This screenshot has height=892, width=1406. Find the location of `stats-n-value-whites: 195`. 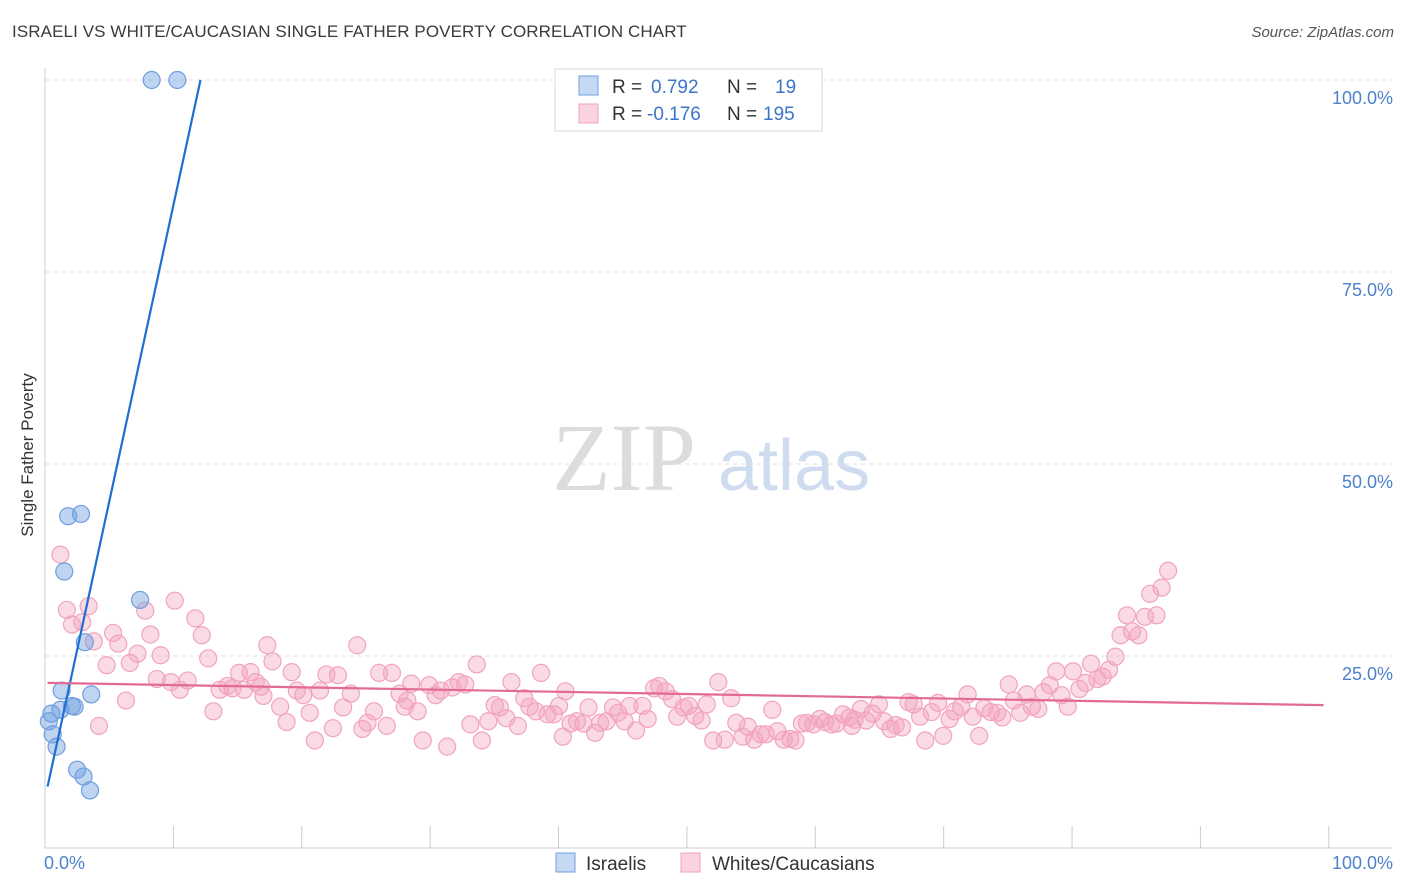

stats-n-value-whites: 195 is located at coordinates (779, 114).